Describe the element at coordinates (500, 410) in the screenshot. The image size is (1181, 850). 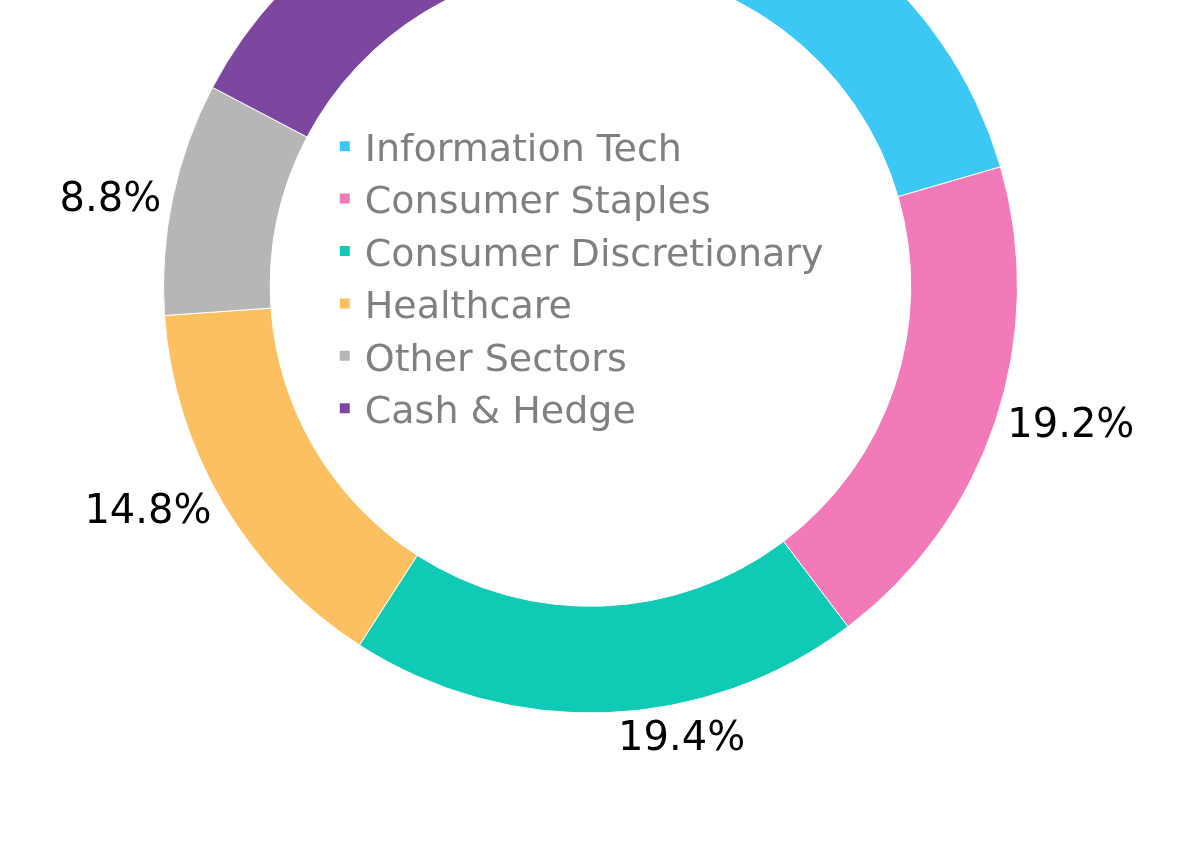
I see `legend-label: Cash & Hedge` at that location.